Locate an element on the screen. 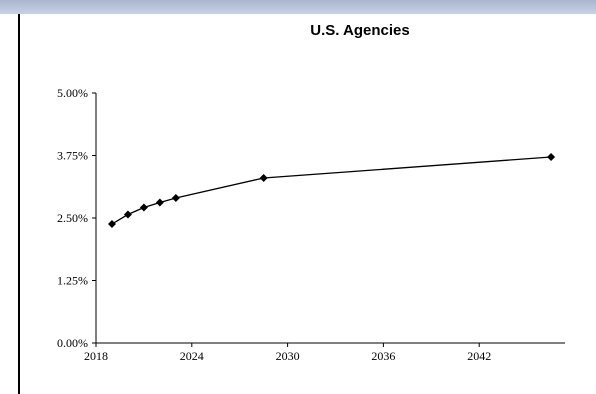 This screenshot has height=394, width=596. x-tick-label: 2042 is located at coordinates (479, 356).